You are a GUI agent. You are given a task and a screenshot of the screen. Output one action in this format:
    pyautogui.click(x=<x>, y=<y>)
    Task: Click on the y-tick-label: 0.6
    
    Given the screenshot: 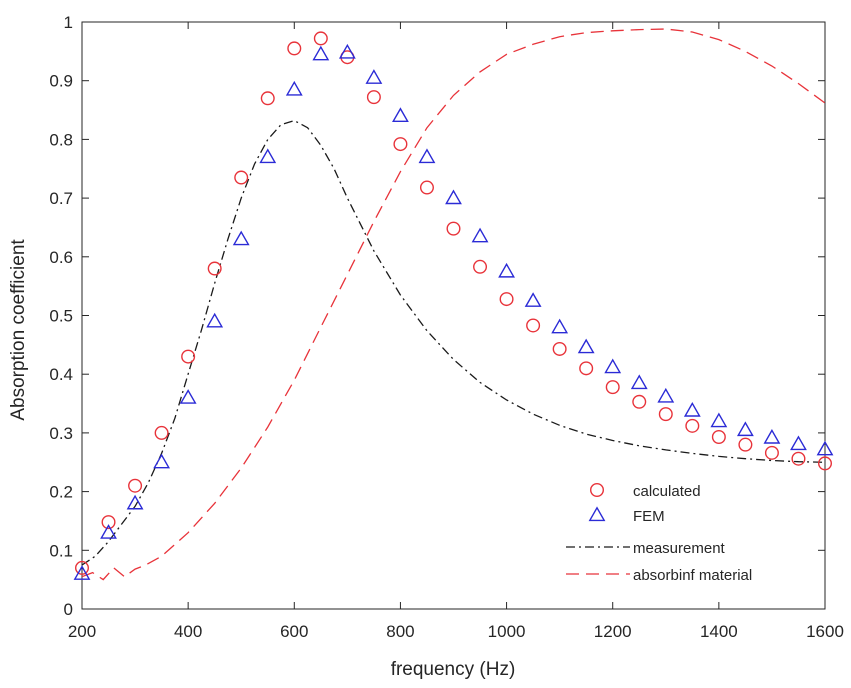 What is the action you would take?
    pyautogui.click(x=61, y=257)
    